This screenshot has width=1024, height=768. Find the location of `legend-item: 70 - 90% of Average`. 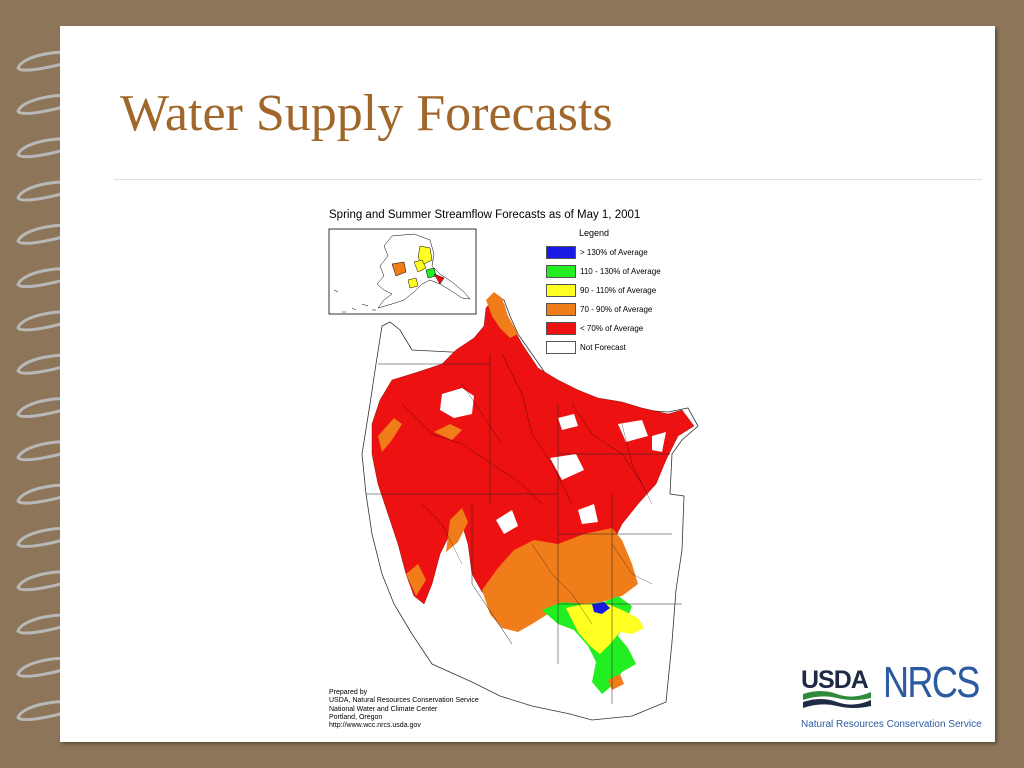

legend-item: 70 - 90% of Average is located at coordinates (621, 309).